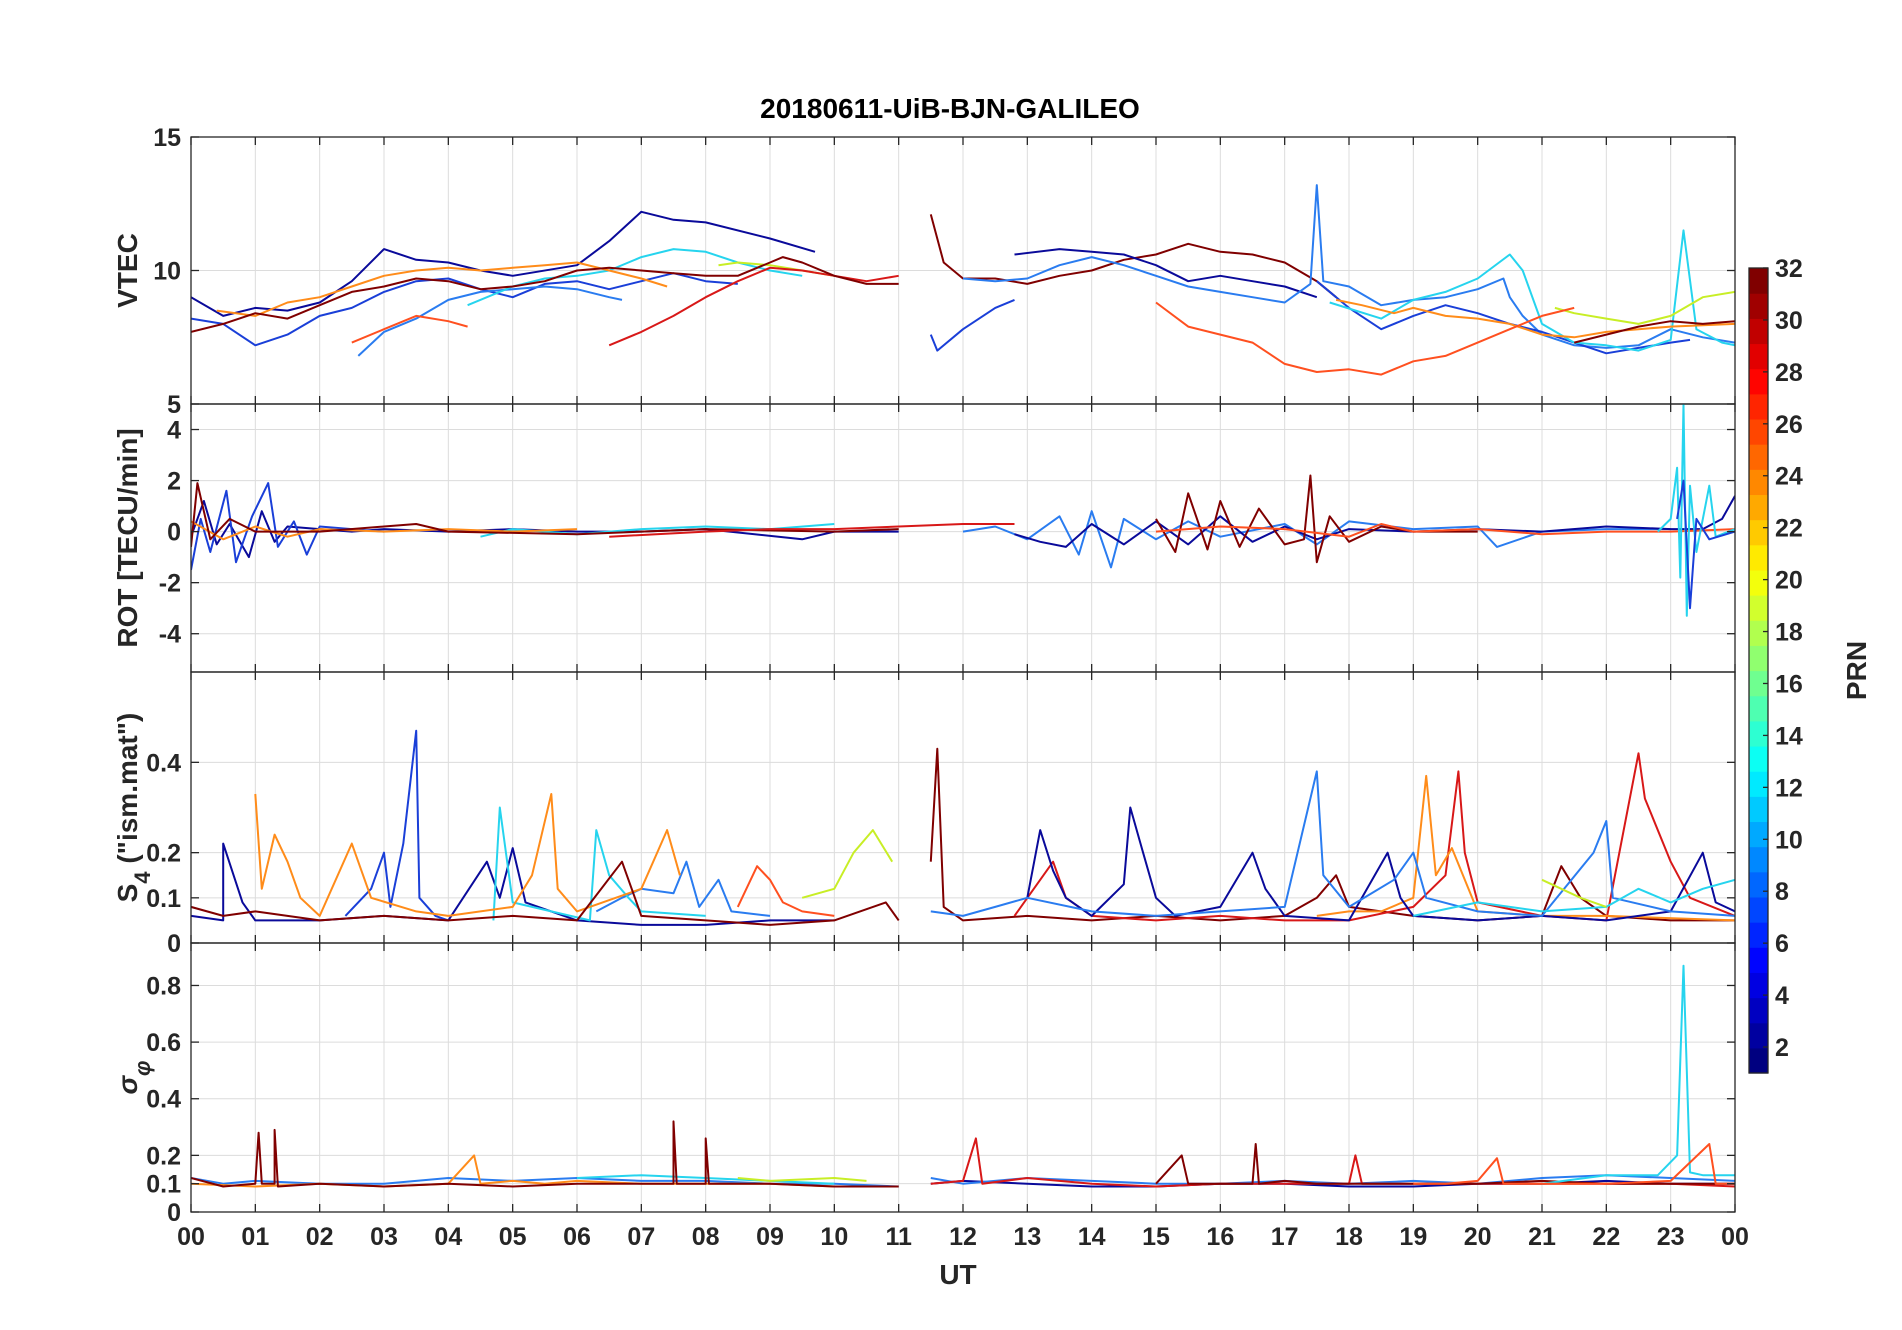 This screenshot has height=1330, width=1902. What do you see at coordinates (1349, 1237) in the screenshot?
I see `x-tick-label: 18` at bounding box center [1349, 1237].